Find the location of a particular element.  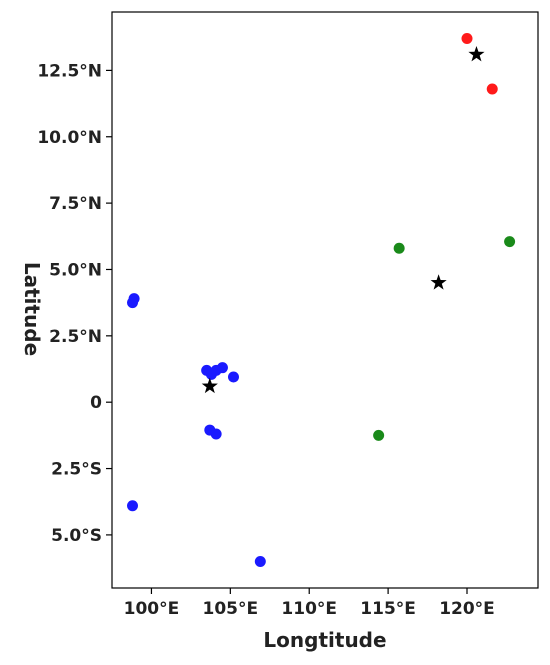

x-tick-label: 120°E is located at coordinates (467, 609).